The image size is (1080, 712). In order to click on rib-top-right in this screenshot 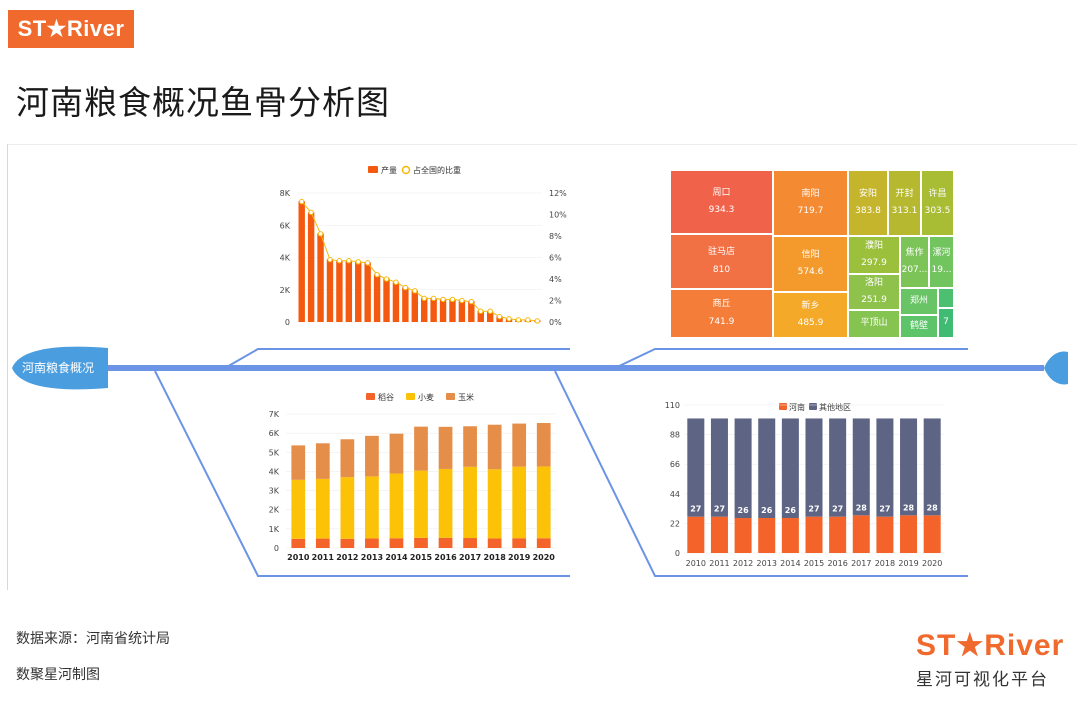, I will do `click(791, 358)`.